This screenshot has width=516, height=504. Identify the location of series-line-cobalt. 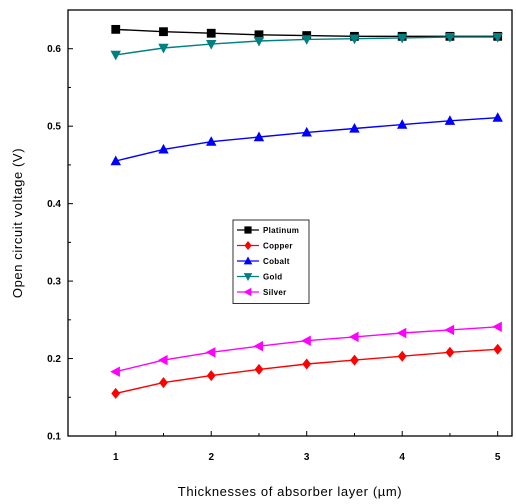
(306, 139).